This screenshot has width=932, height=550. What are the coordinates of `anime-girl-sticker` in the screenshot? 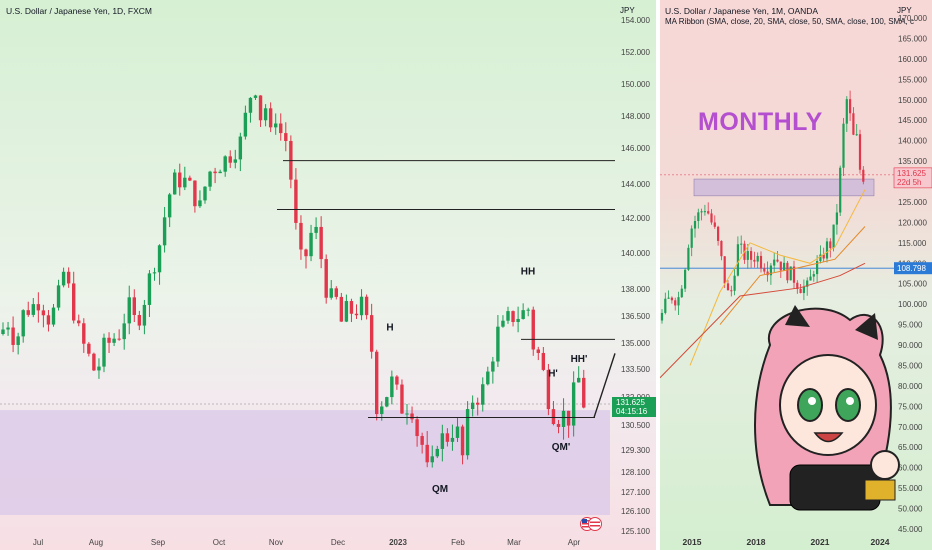 It's located at (827, 408).